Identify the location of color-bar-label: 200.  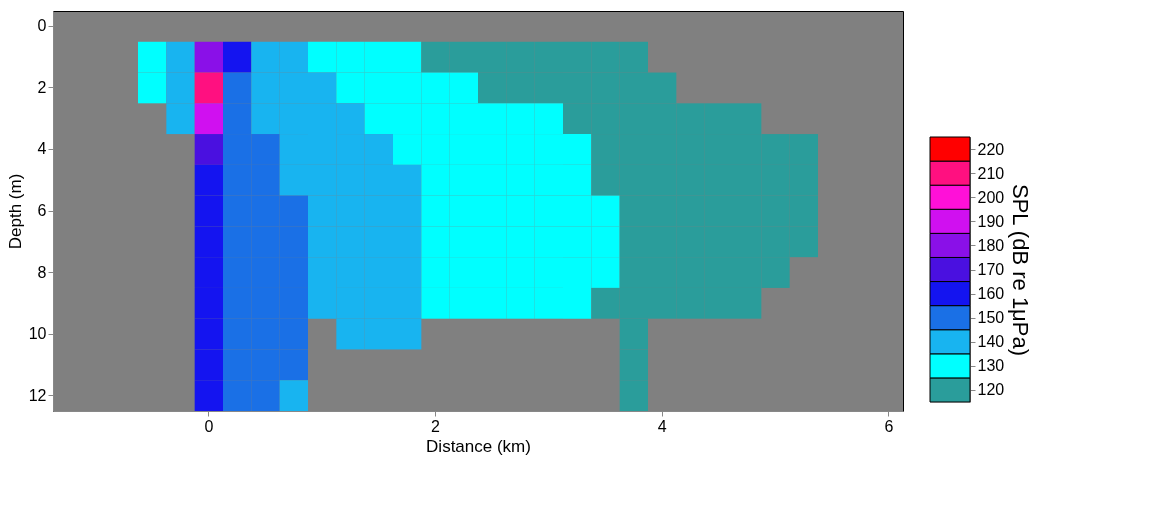
(991, 197).